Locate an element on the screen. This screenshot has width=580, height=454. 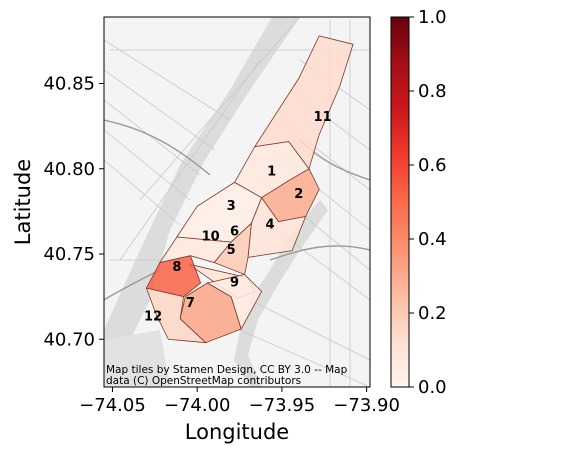
colorbar-tick-label: 0.2 is located at coordinates (432, 313).